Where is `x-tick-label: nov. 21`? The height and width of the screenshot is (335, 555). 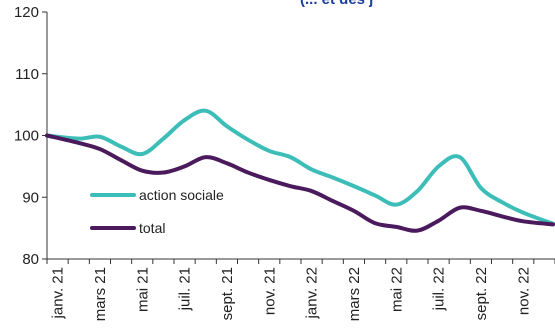
x-tick-label: nov. 21 is located at coordinates (269, 291).